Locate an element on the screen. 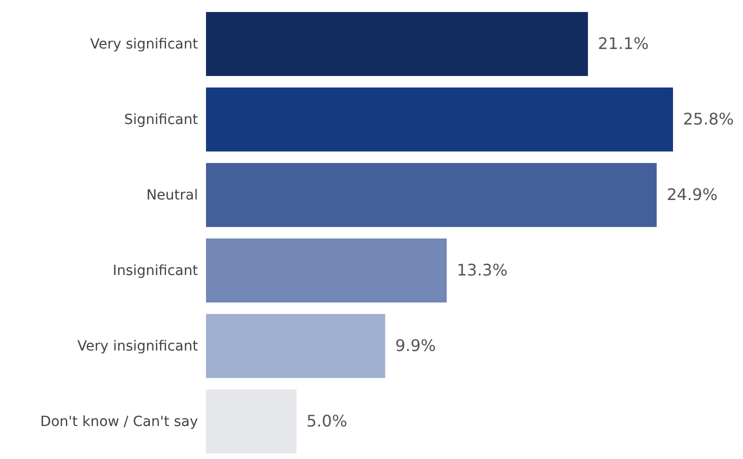  data-label: 9.9% is located at coordinates (415, 345).